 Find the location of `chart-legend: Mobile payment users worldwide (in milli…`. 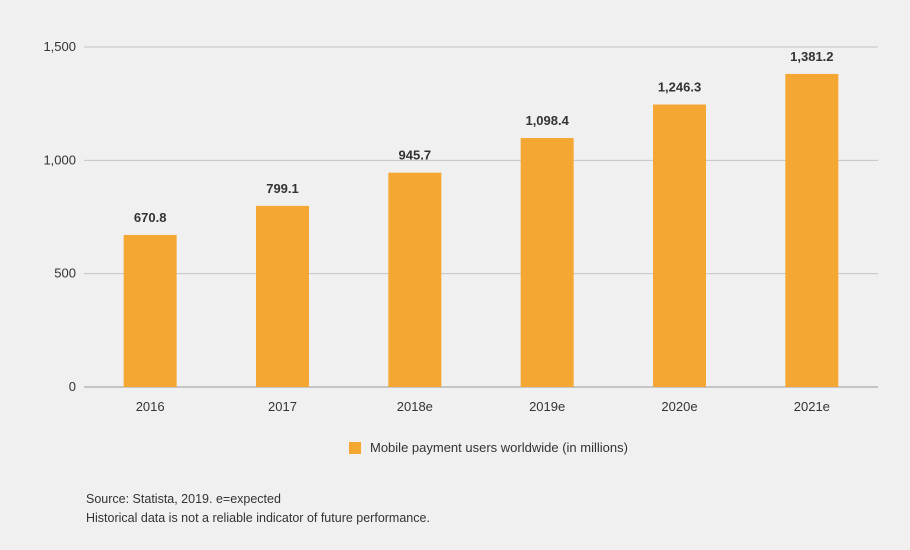

chart-legend: Mobile payment users worldwide (in milli… is located at coordinates (488, 447).